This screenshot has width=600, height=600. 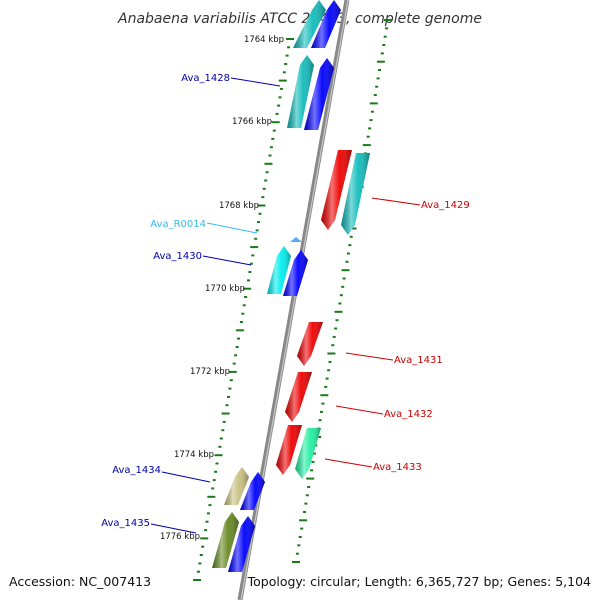 What do you see at coordinates (210, 372) in the screenshot?
I see `tick-label-1772: 1772 kbp` at bounding box center [210, 372].